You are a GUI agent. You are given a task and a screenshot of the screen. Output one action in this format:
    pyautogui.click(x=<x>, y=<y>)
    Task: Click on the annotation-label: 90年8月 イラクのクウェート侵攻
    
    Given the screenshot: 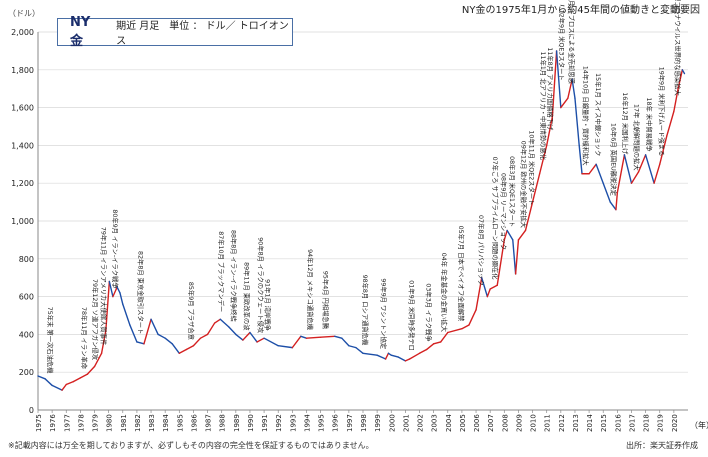 What is the action you would take?
    pyautogui.click(x=260, y=285)
    